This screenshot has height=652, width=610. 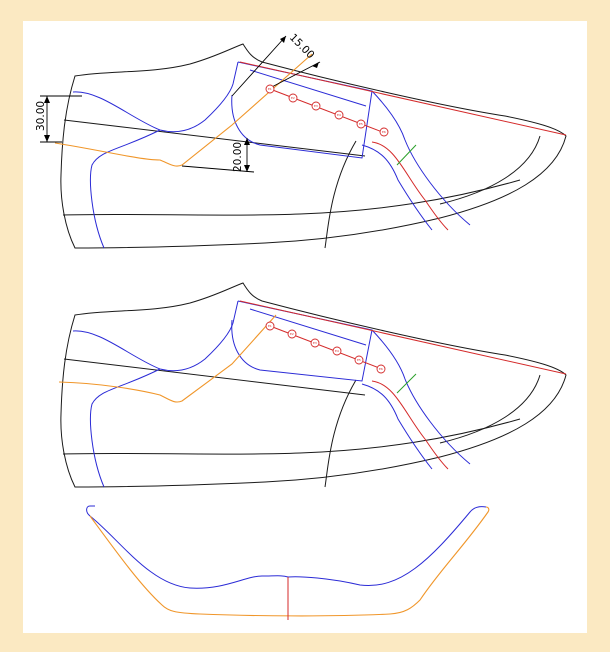 What do you see at coordinates (397, 426) in the screenshot?
I see `tongue-edge-2-middle` at bounding box center [397, 426].